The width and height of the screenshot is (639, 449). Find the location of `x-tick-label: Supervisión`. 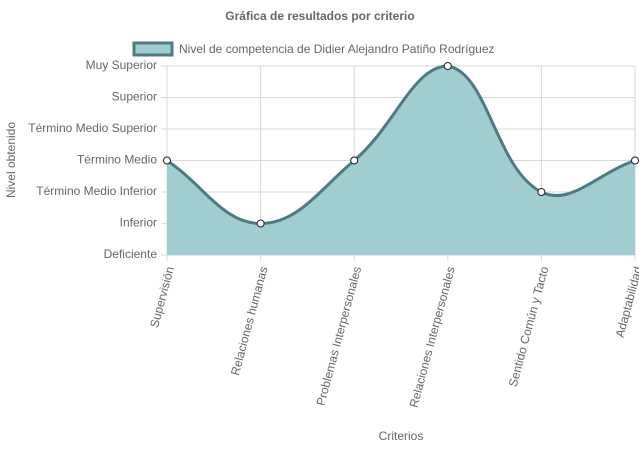

x-tick-label: Supervisión is located at coordinates (162, 297).